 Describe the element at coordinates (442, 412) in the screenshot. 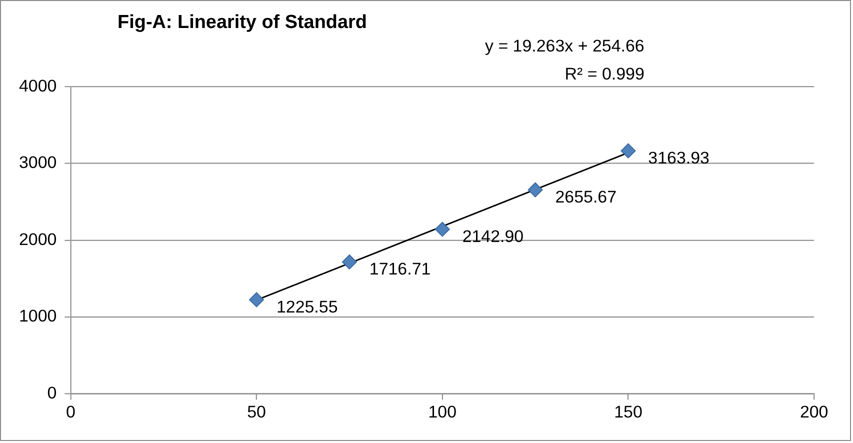

I see `x-tick-label: 100` at that location.